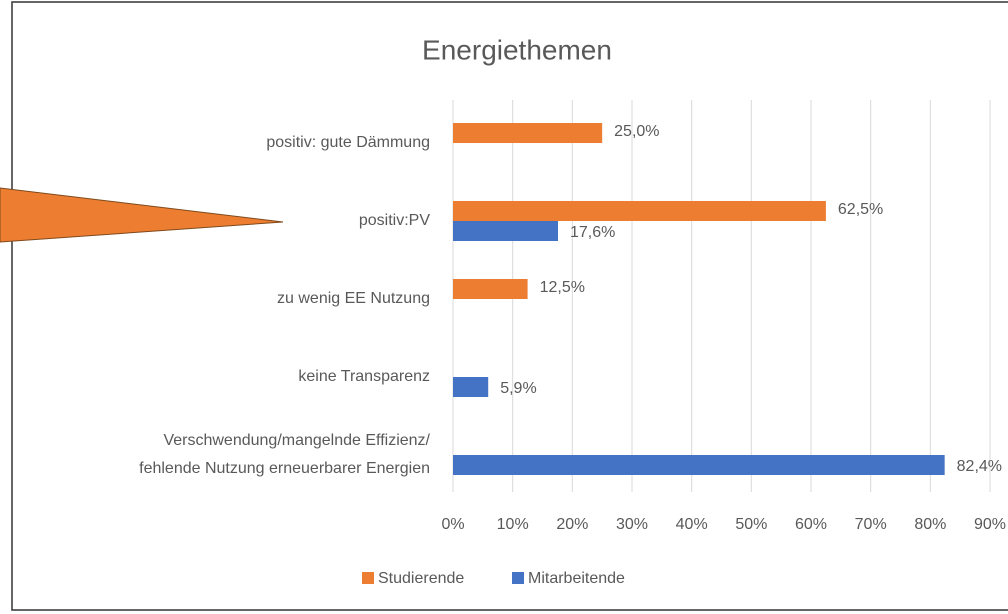 The height and width of the screenshot is (614, 1008). What do you see at coordinates (517, 49) in the screenshot?
I see `chart-title: Energiethemen` at bounding box center [517, 49].